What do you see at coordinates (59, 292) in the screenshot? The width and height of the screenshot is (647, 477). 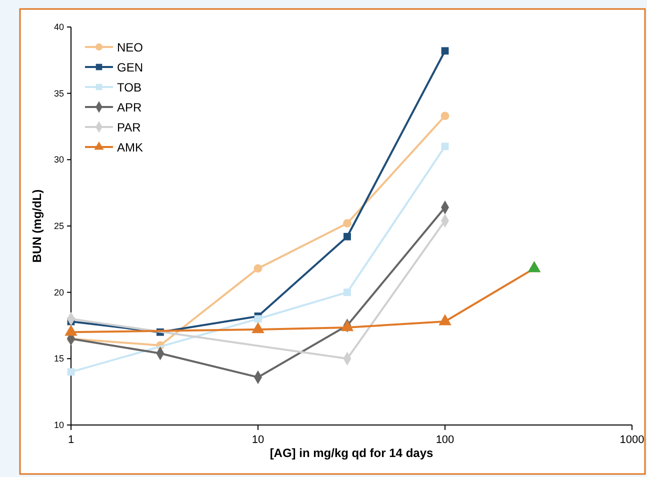 I see `y-tick-label: 20` at bounding box center [59, 292].